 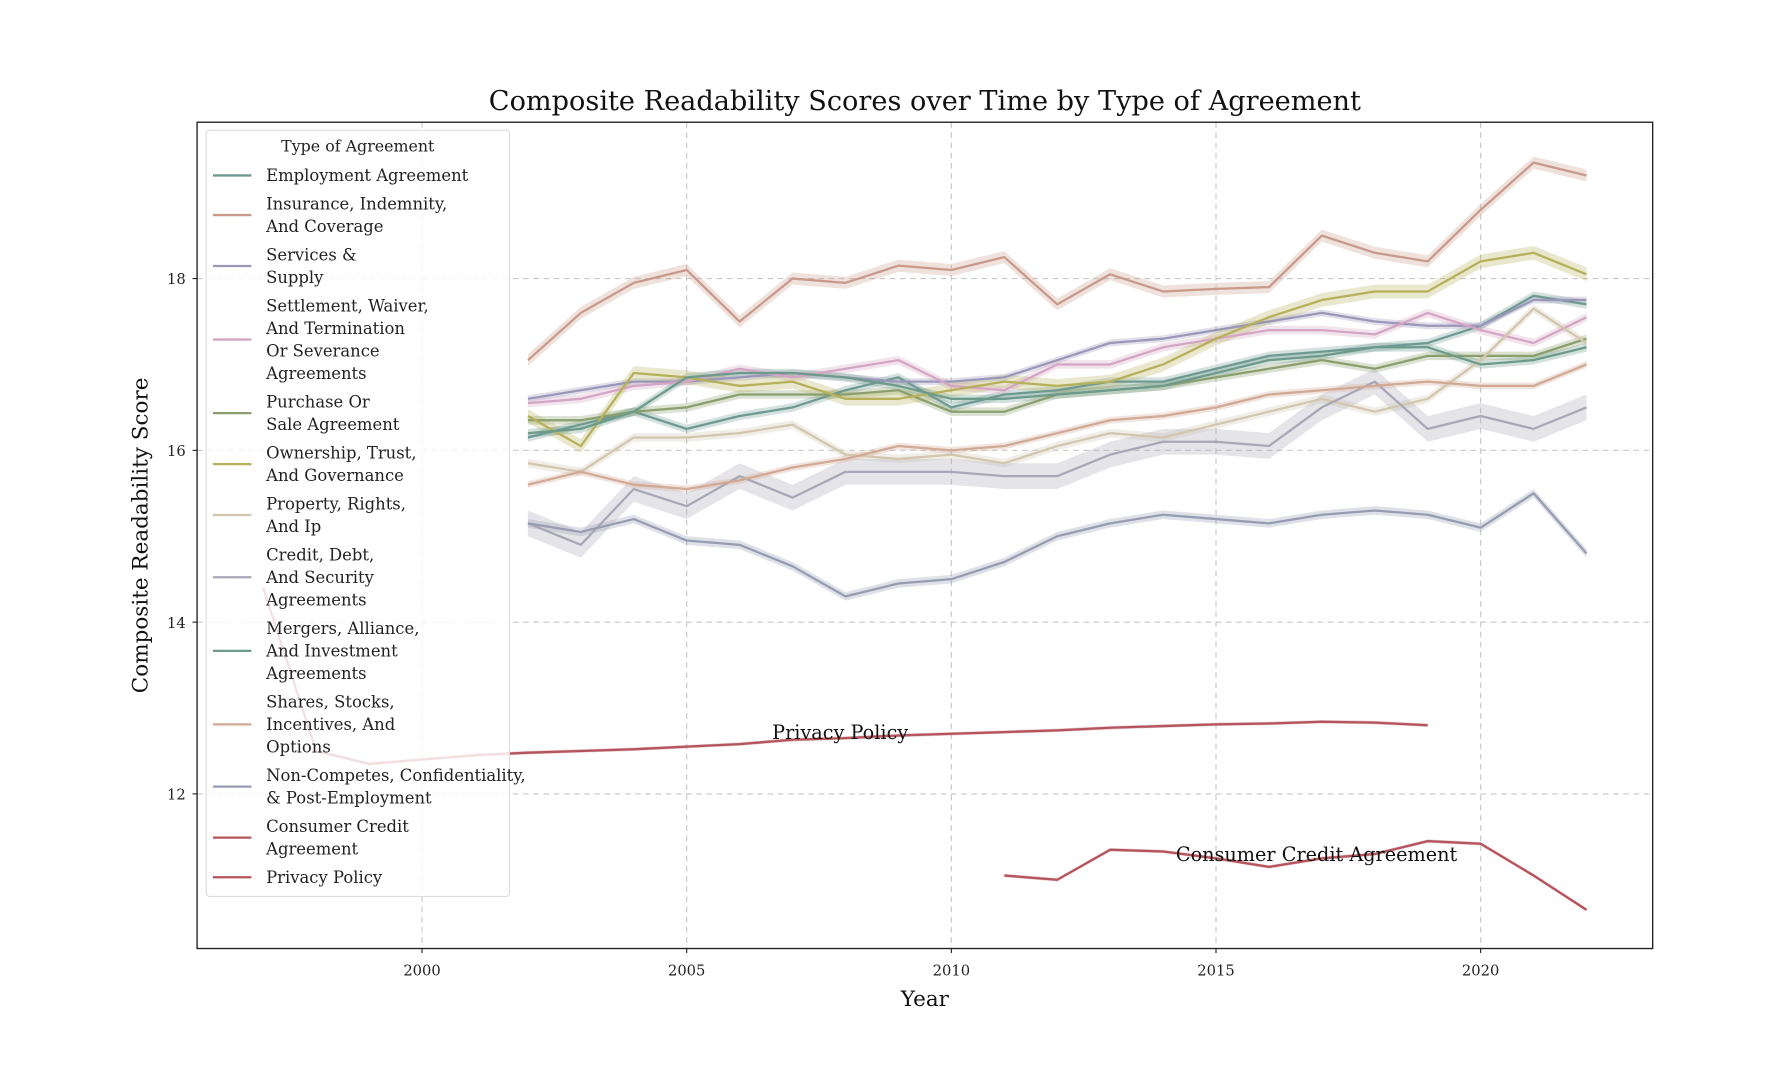 What do you see at coordinates (176, 623) in the screenshot?
I see `y-tick-label: 14` at bounding box center [176, 623].